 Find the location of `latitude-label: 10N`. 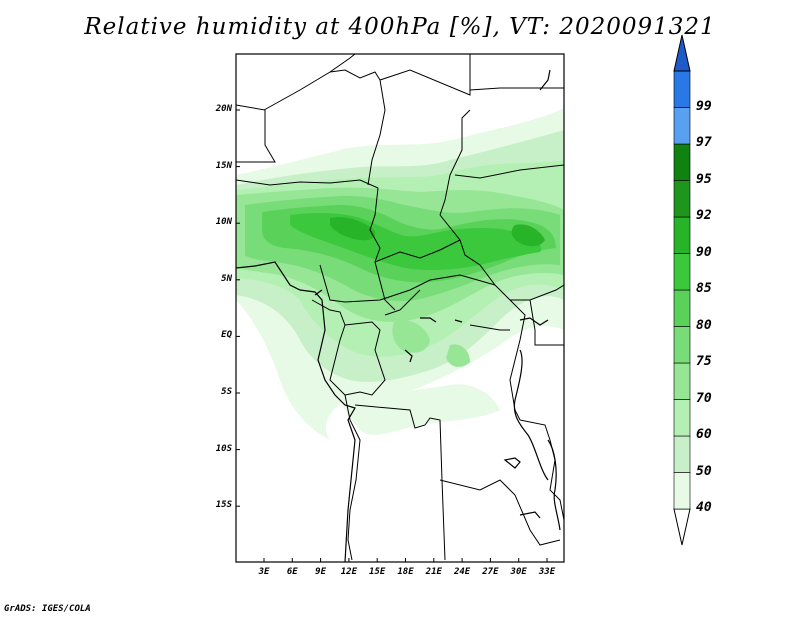

latitude-label: 10N is located at coordinates (223, 222).